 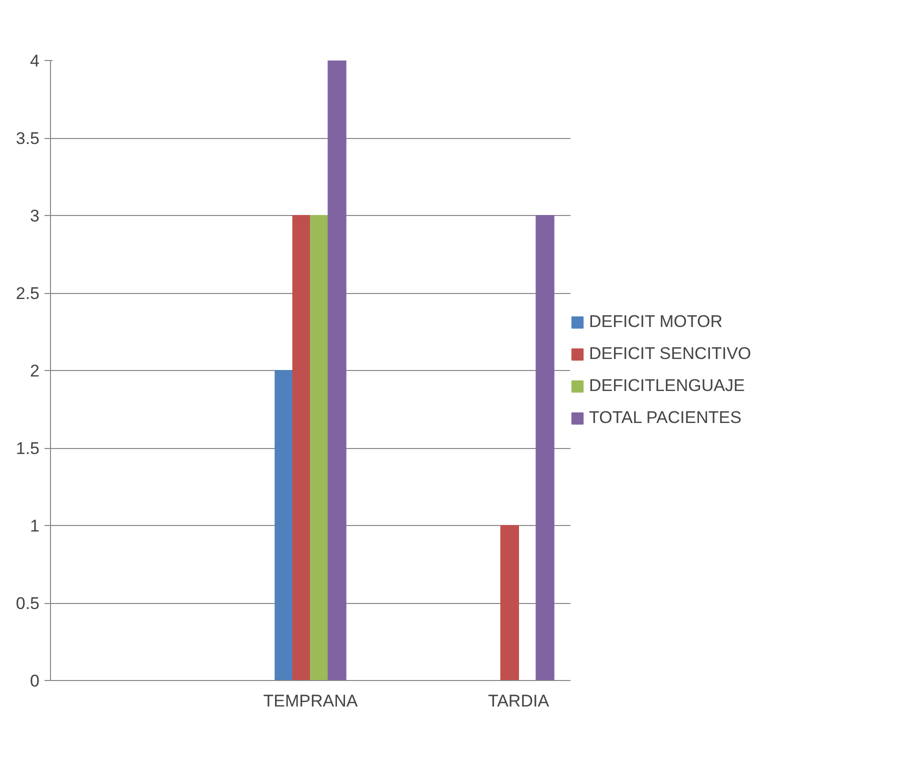 I want to click on y-tick-label: 0, so click(x=35, y=681).